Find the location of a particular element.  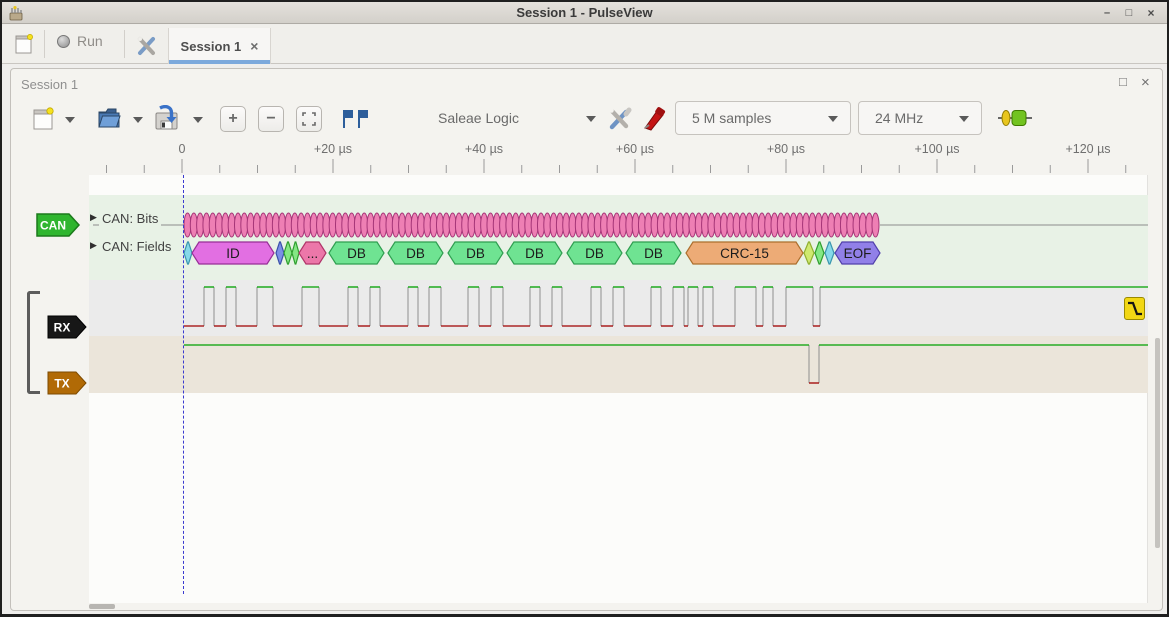

sample-rate-caret-icon is located at coordinates (964, 119).